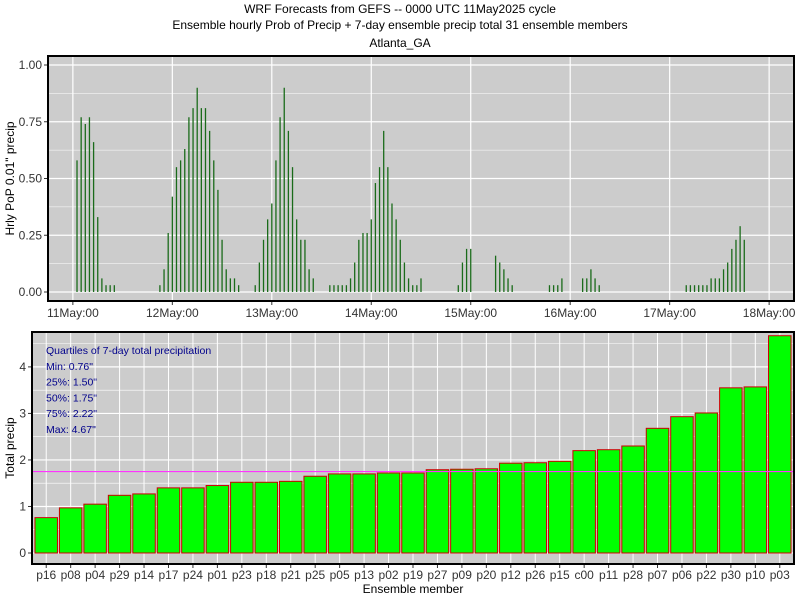 This screenshot has width=800, height=600. I want to click on totals-x-tick-label: p12, so click(511, 575).